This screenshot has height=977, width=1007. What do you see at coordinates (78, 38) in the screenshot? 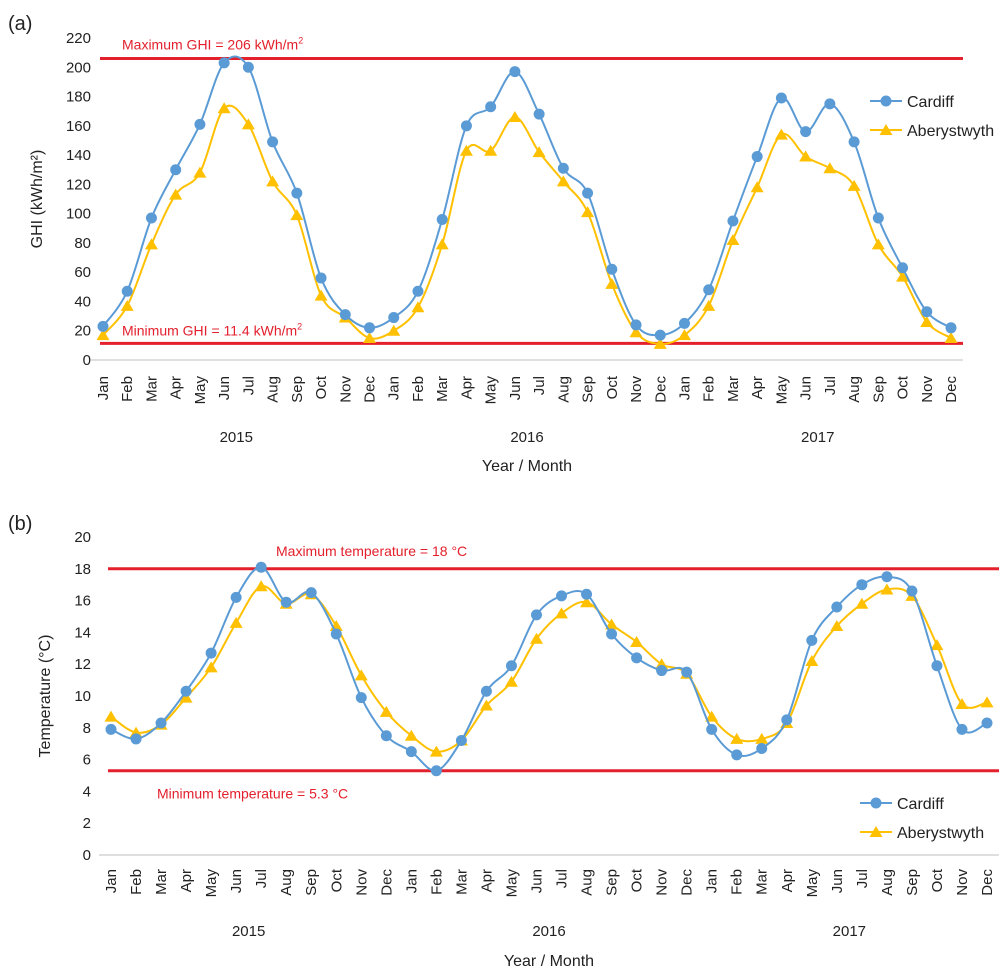
I see `y-tick-label: 220` at bounding box center [78, 38].